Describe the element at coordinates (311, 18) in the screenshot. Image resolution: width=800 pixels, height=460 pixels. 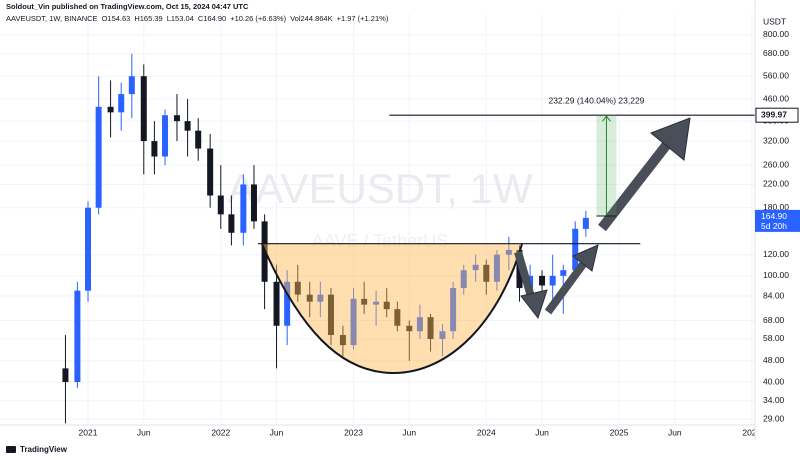
I see `volume-value: Vol244.864K` at that location.